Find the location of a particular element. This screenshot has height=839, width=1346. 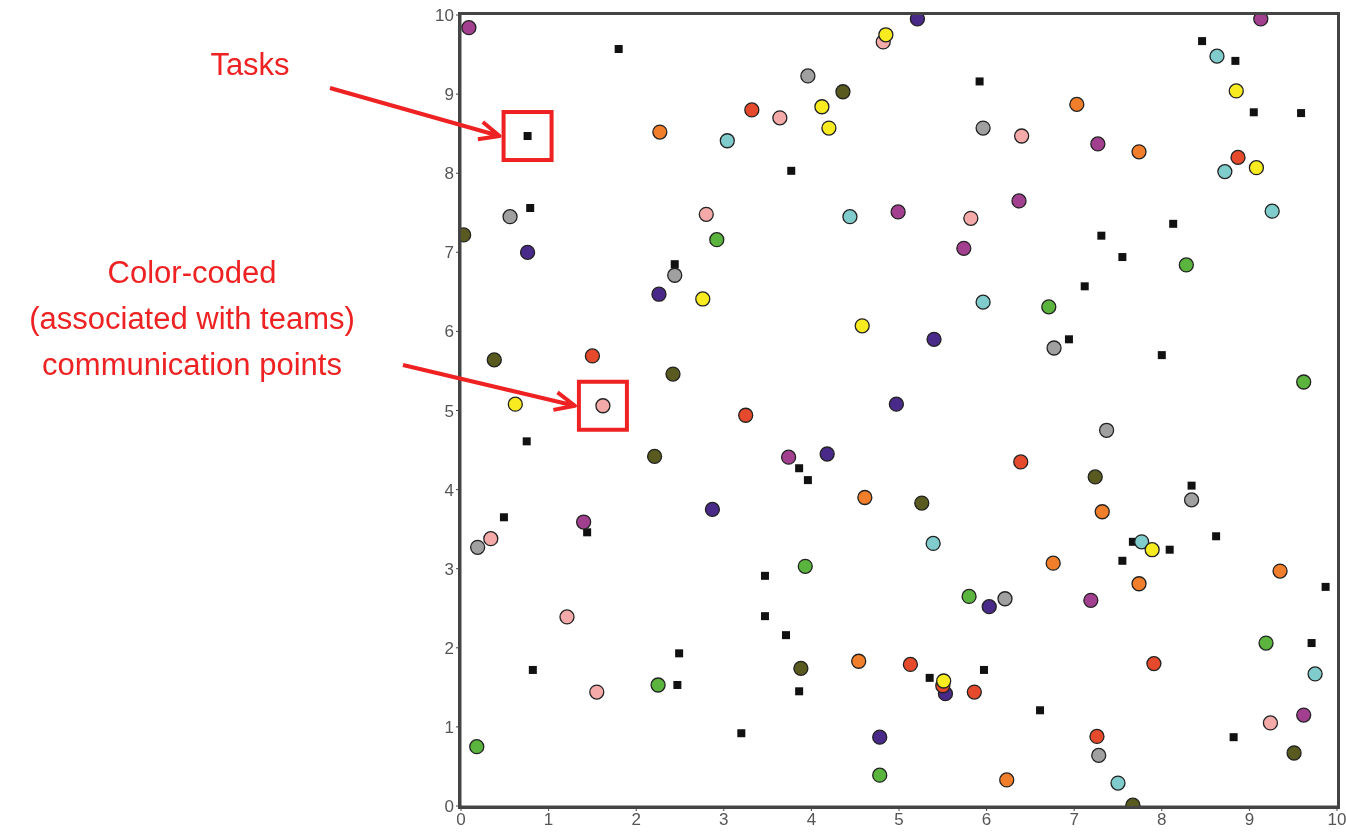

y-tick-label: 3 is located at coordinates (449, 569).